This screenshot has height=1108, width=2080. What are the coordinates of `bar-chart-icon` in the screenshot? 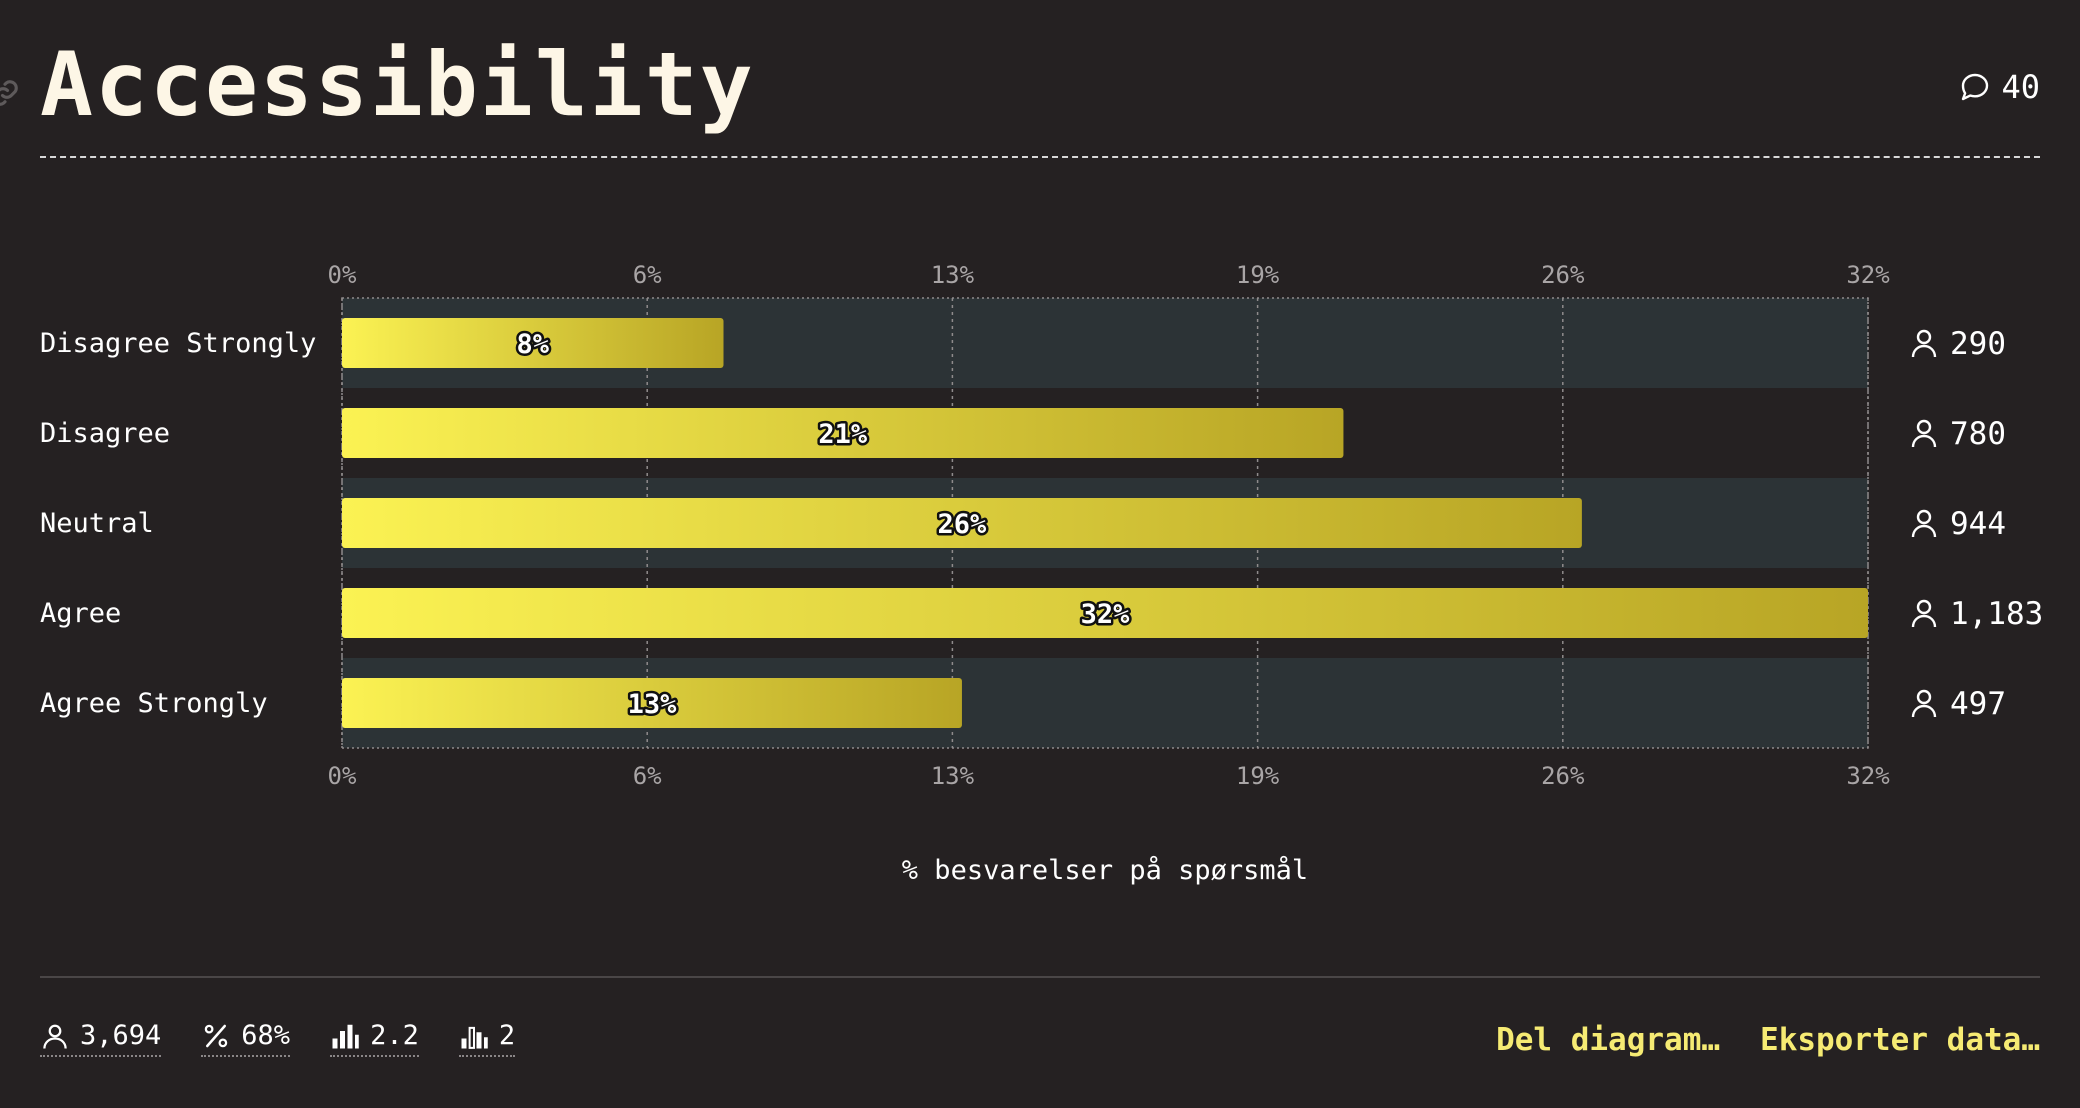 It's located at (345, 1036).